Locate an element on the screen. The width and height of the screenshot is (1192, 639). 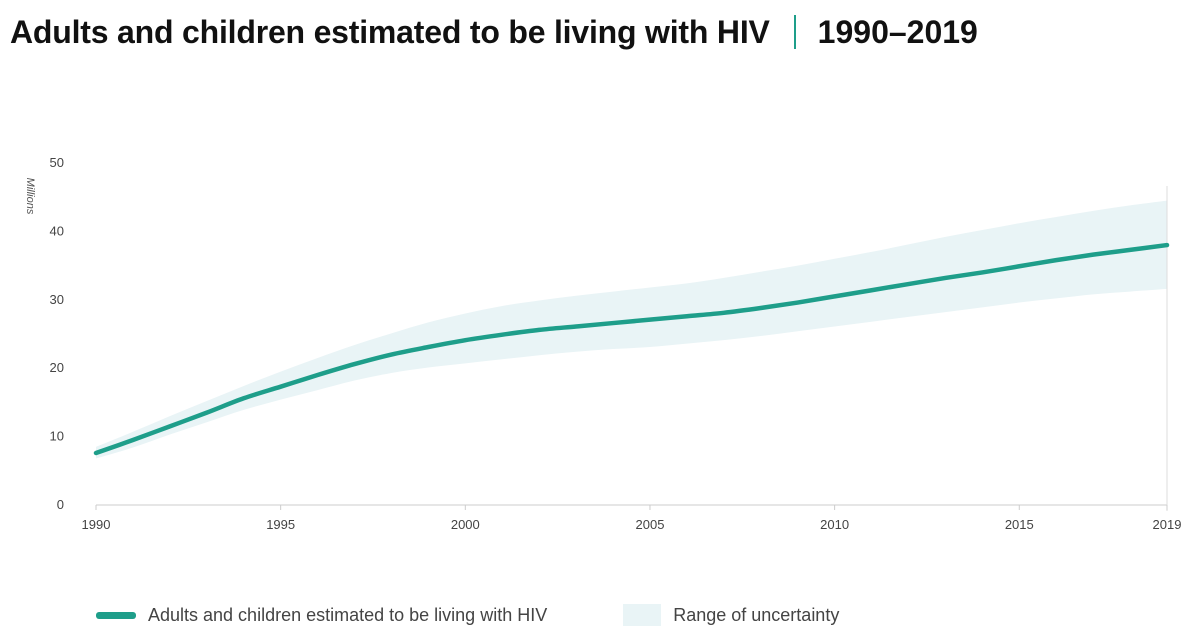
legend-band-label: Range of uncertainty is located at coordinates (756, 614).